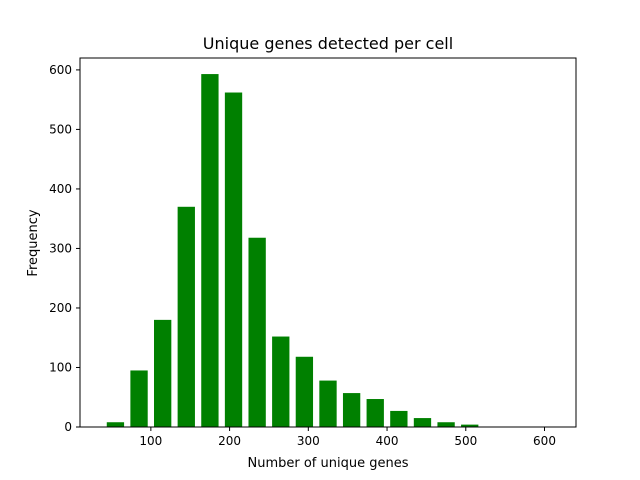 The height and width of the screenshot is (480, 640). I want to click on y-tick-label: 400, so click(60, 189).